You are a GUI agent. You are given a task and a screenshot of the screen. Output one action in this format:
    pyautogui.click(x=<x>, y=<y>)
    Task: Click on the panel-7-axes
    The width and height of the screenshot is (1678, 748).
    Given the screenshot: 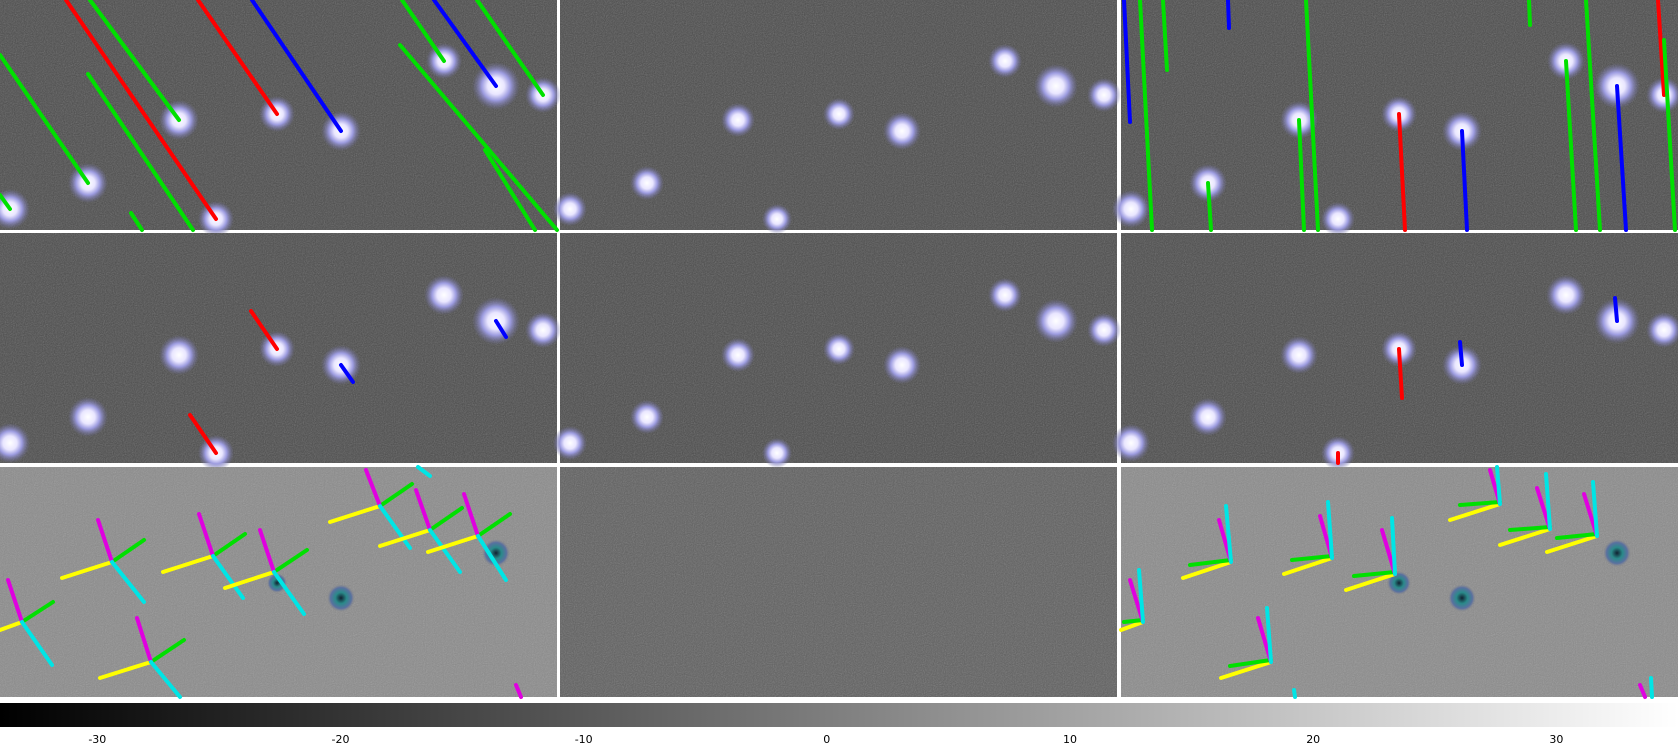 What is the action you would take?
    pyautogui.click(x=261, y=582)
    